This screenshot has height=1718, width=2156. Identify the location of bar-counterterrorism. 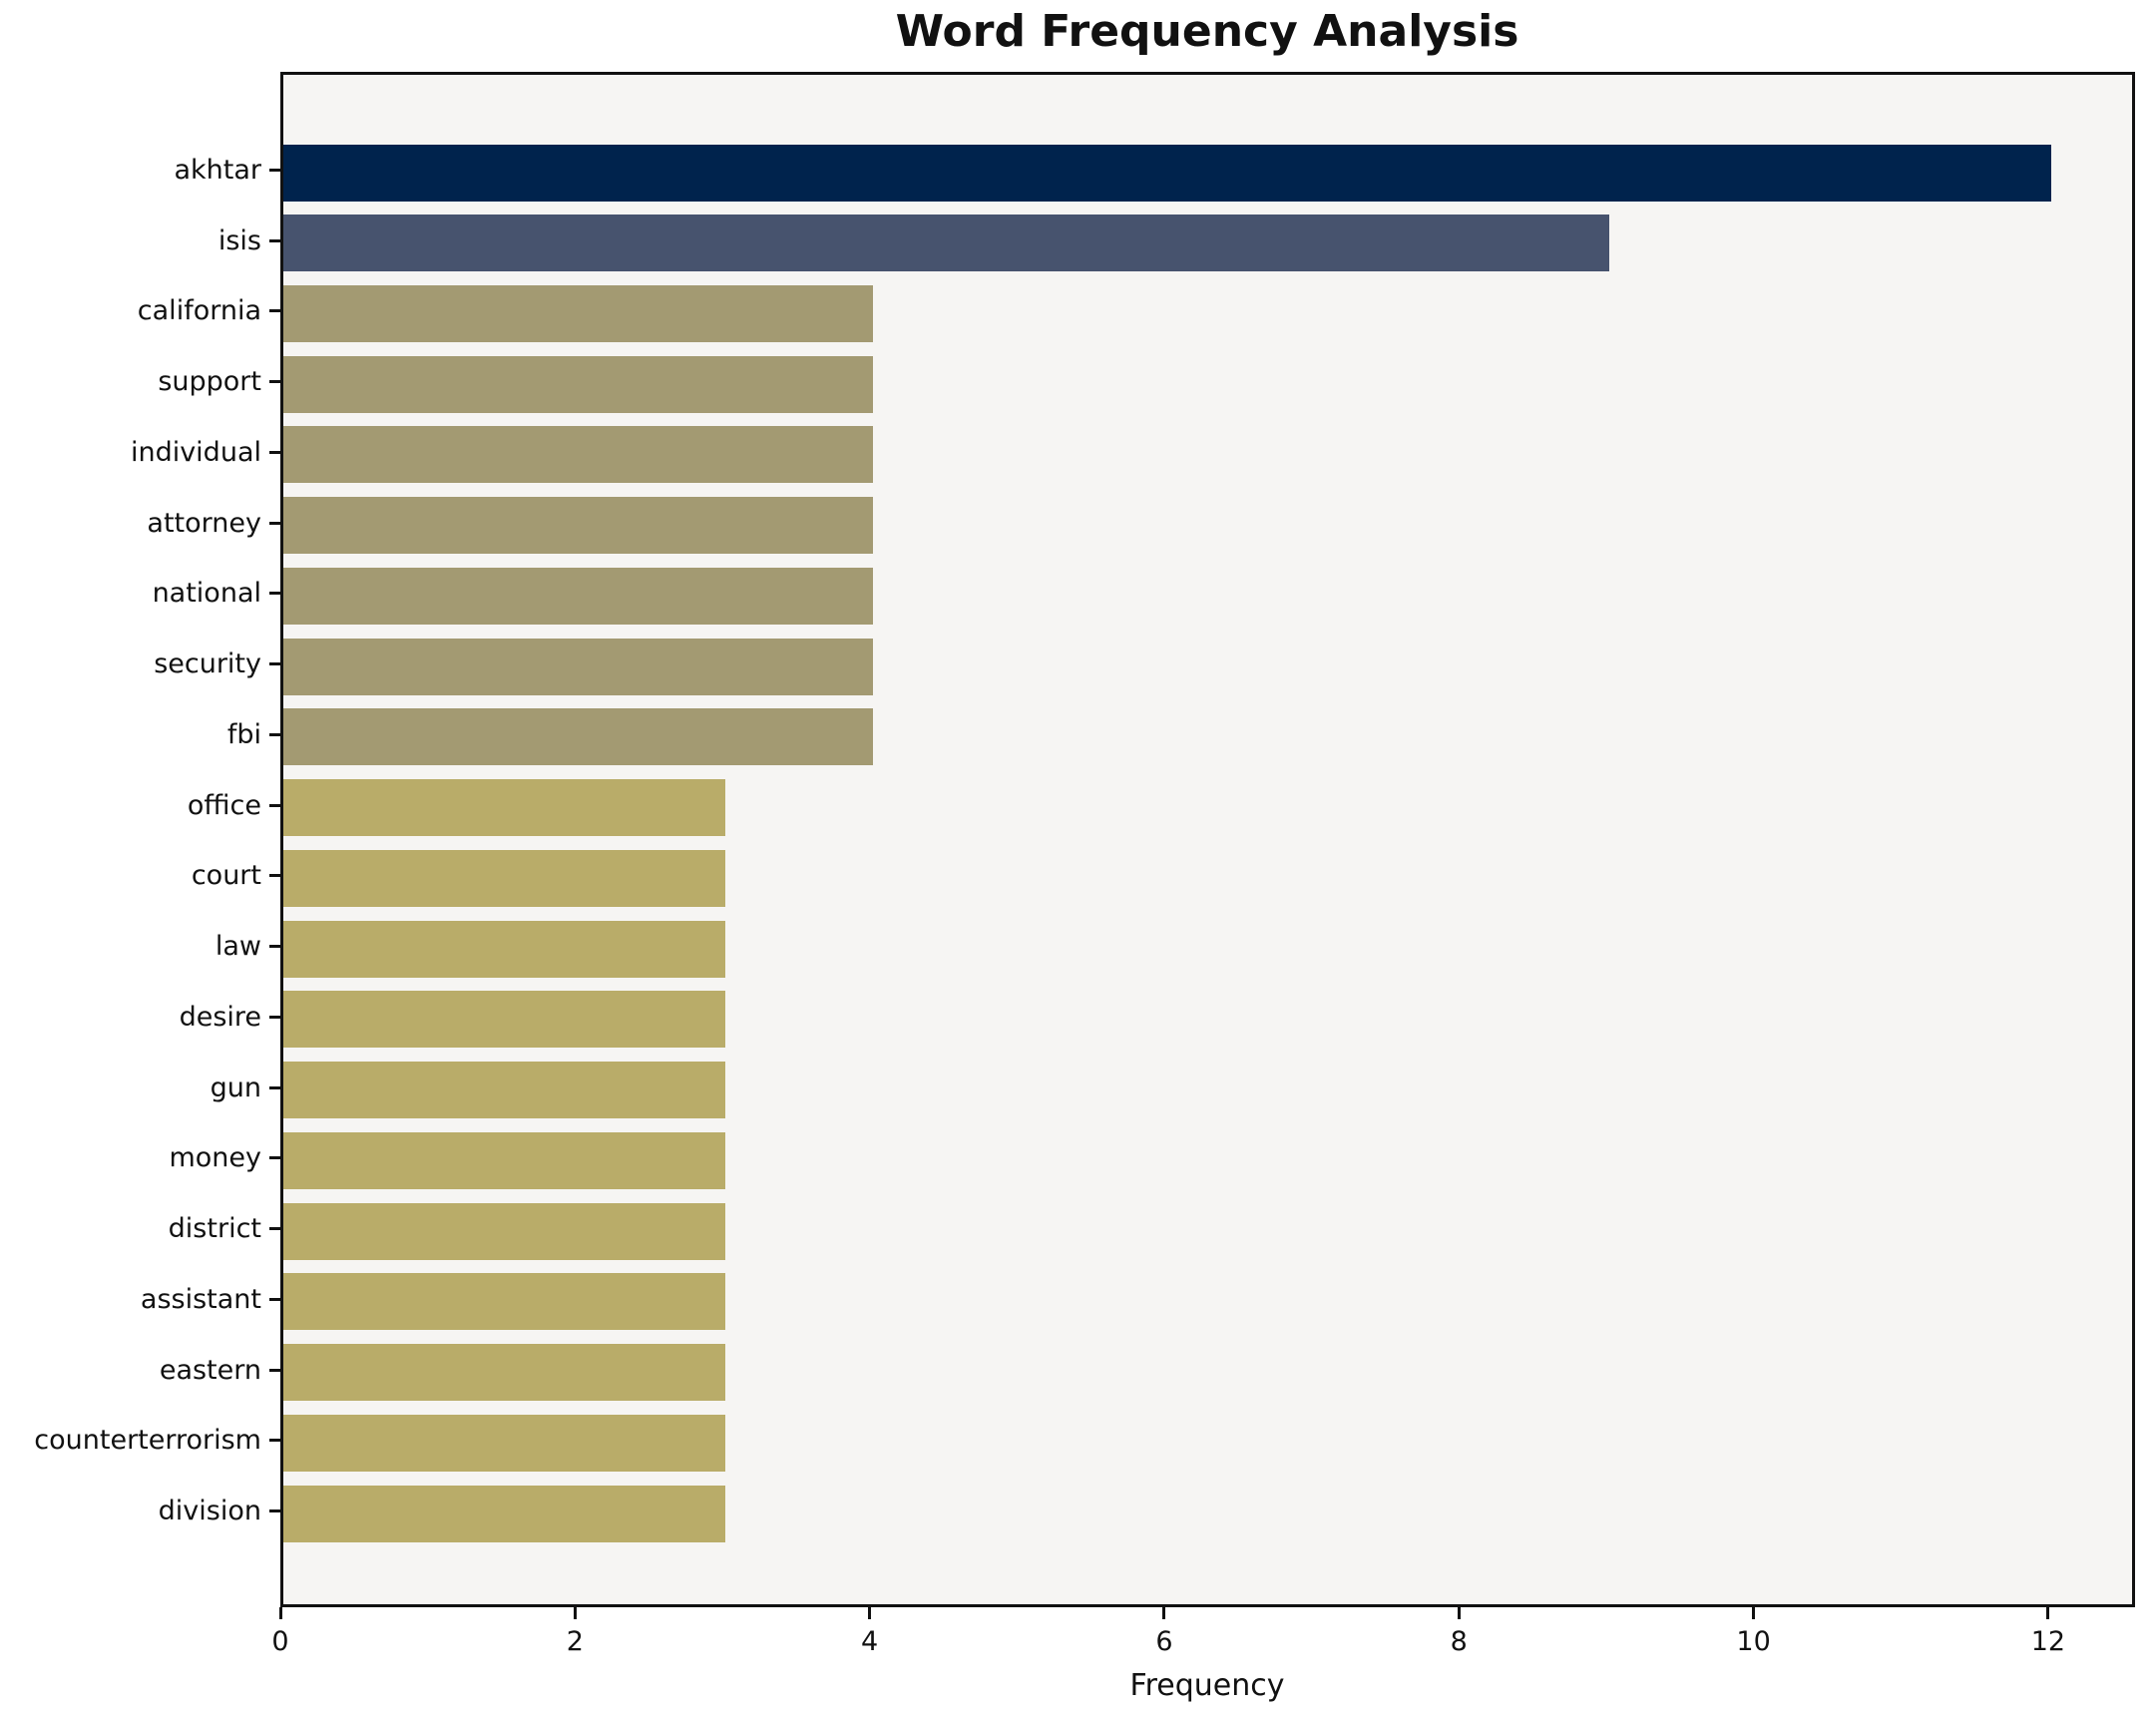
(504, 1443).